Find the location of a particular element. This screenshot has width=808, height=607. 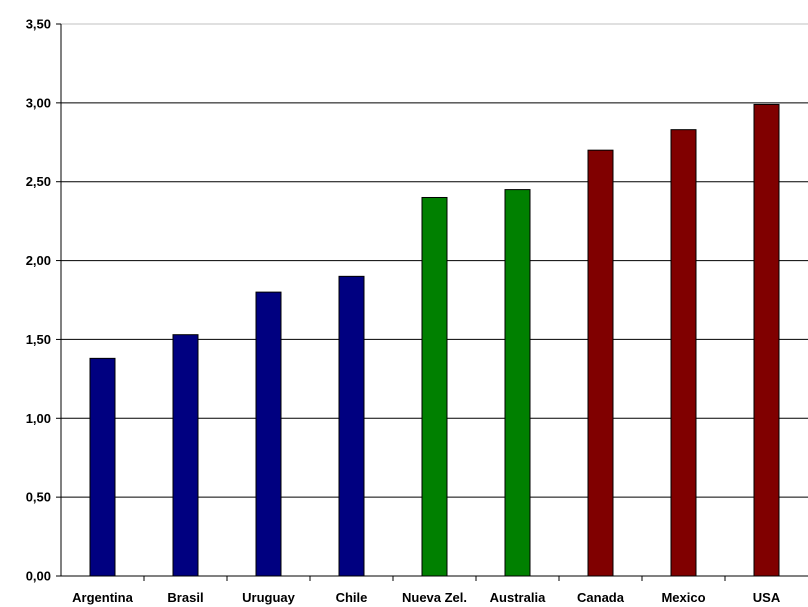

bar-canada is located at coordinates (600, 363).